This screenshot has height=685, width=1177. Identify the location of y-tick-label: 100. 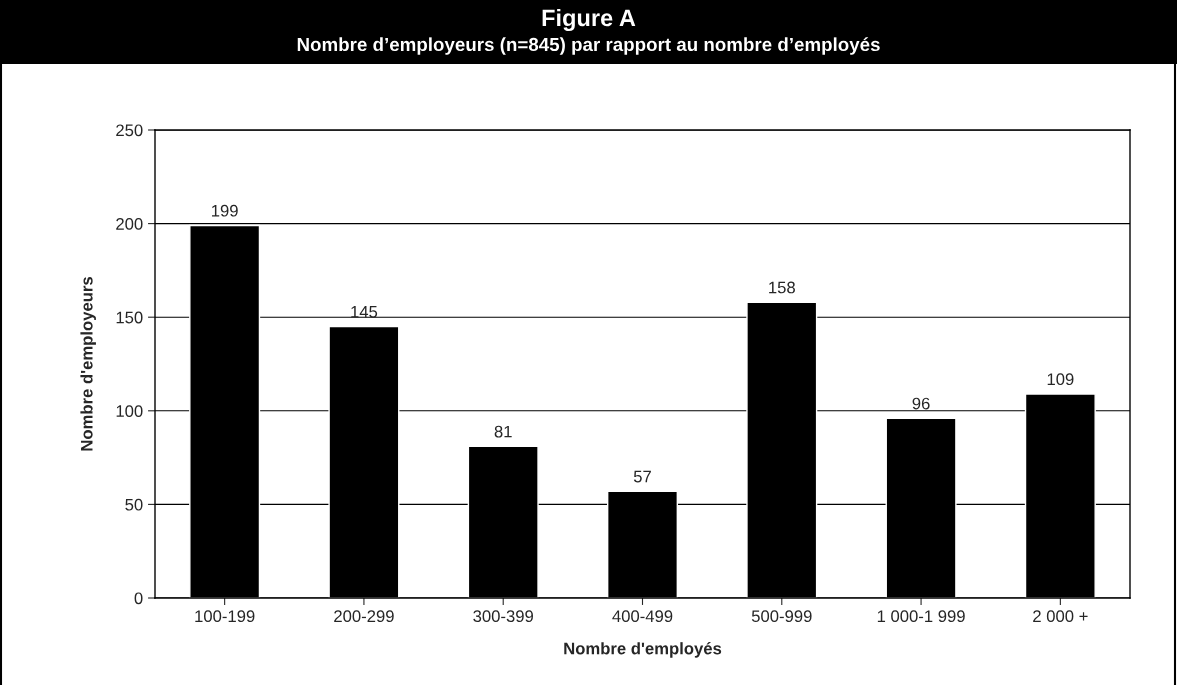
(129, 411).